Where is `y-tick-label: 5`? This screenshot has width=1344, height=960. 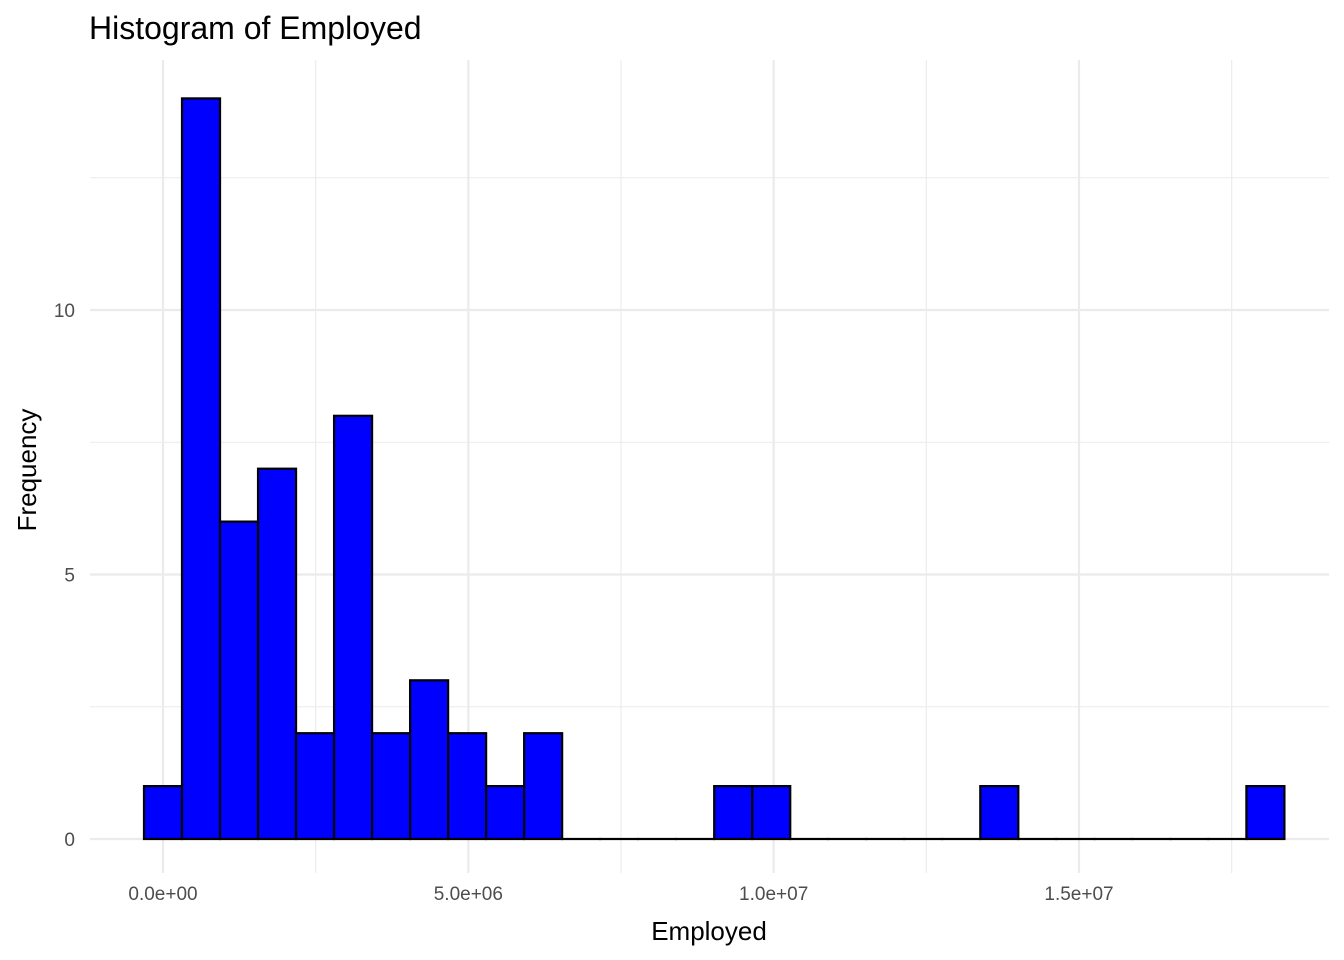 y-tick-label: 5 is located at coordinates (69, 576).